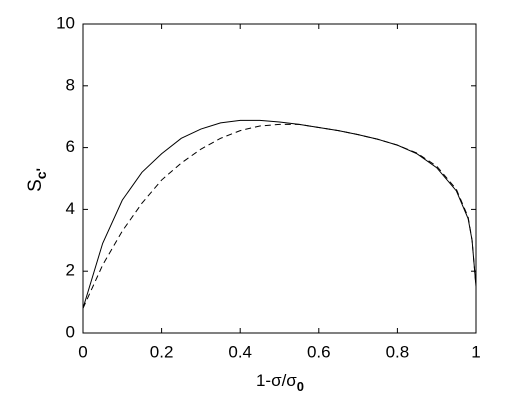 This screenshot has width=514, height=411. Describe the element at coordinates (319, 351) in the screenshot. I see `x-tick-label: 0.6` at that location.